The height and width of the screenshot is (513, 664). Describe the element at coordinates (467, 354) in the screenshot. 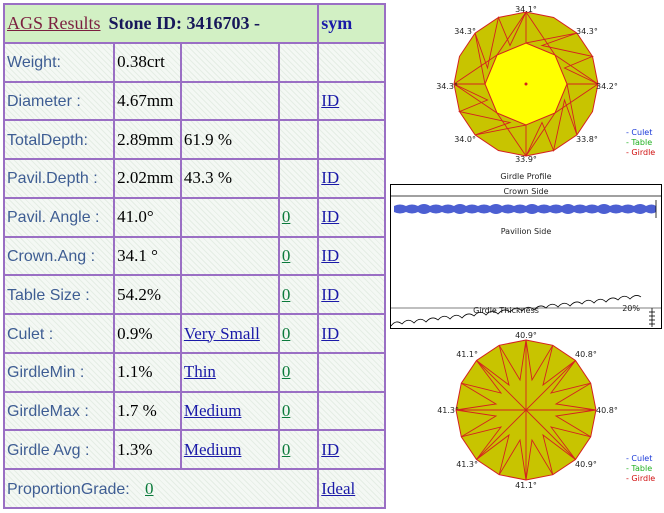

I see `pavilion-angle-top-left: 41.1°` at that location.